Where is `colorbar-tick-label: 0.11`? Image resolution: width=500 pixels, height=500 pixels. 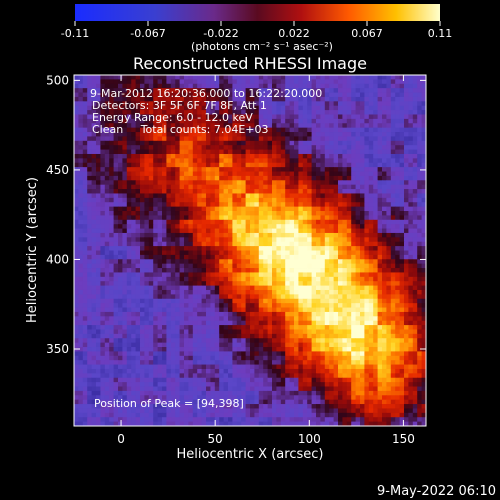 colorbar-tick-label: 0.11 is located at coordinates (440, 33).